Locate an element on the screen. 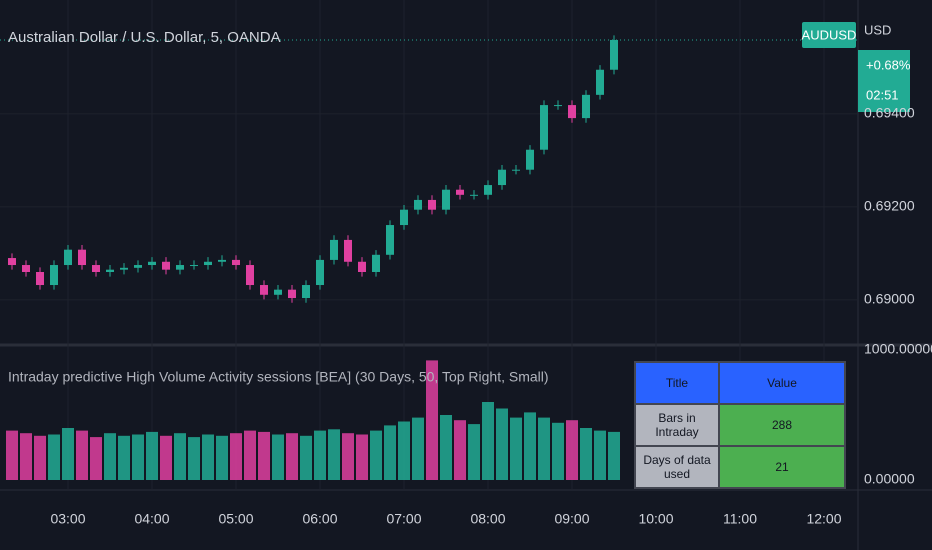  countdown-label: 02:51 is located at coordinates (882, 94).